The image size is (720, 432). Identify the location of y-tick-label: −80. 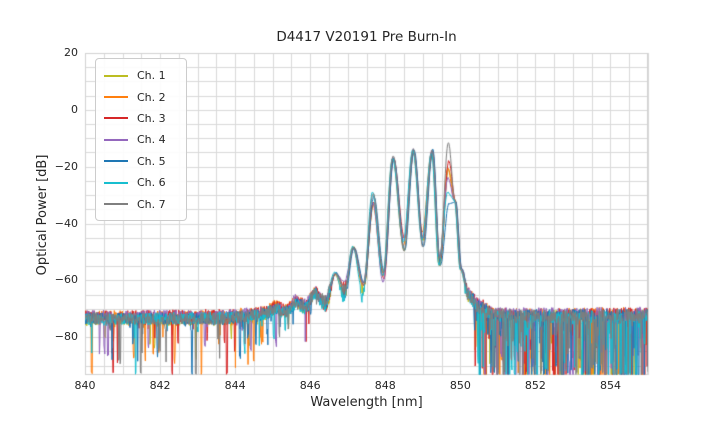
(66, 337).